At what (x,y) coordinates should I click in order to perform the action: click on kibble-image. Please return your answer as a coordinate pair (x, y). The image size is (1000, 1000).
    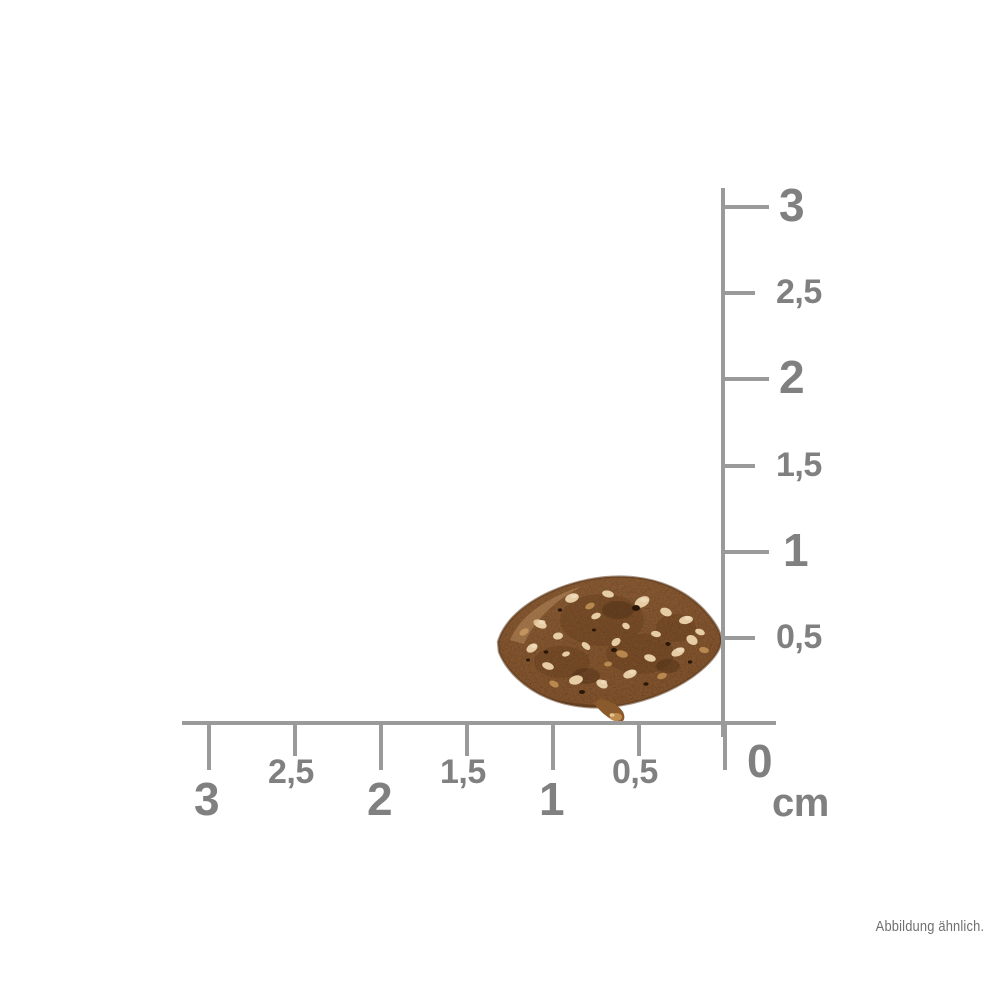
    Looking at the image, I should click on (609, 642).